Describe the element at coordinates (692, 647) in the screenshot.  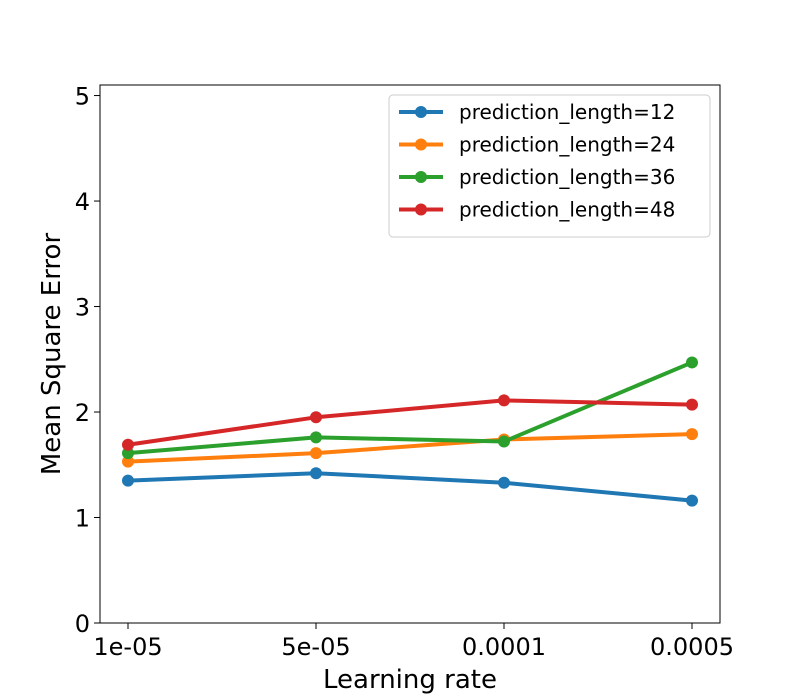
I see `x-tick-label: 0.0005` at that location.